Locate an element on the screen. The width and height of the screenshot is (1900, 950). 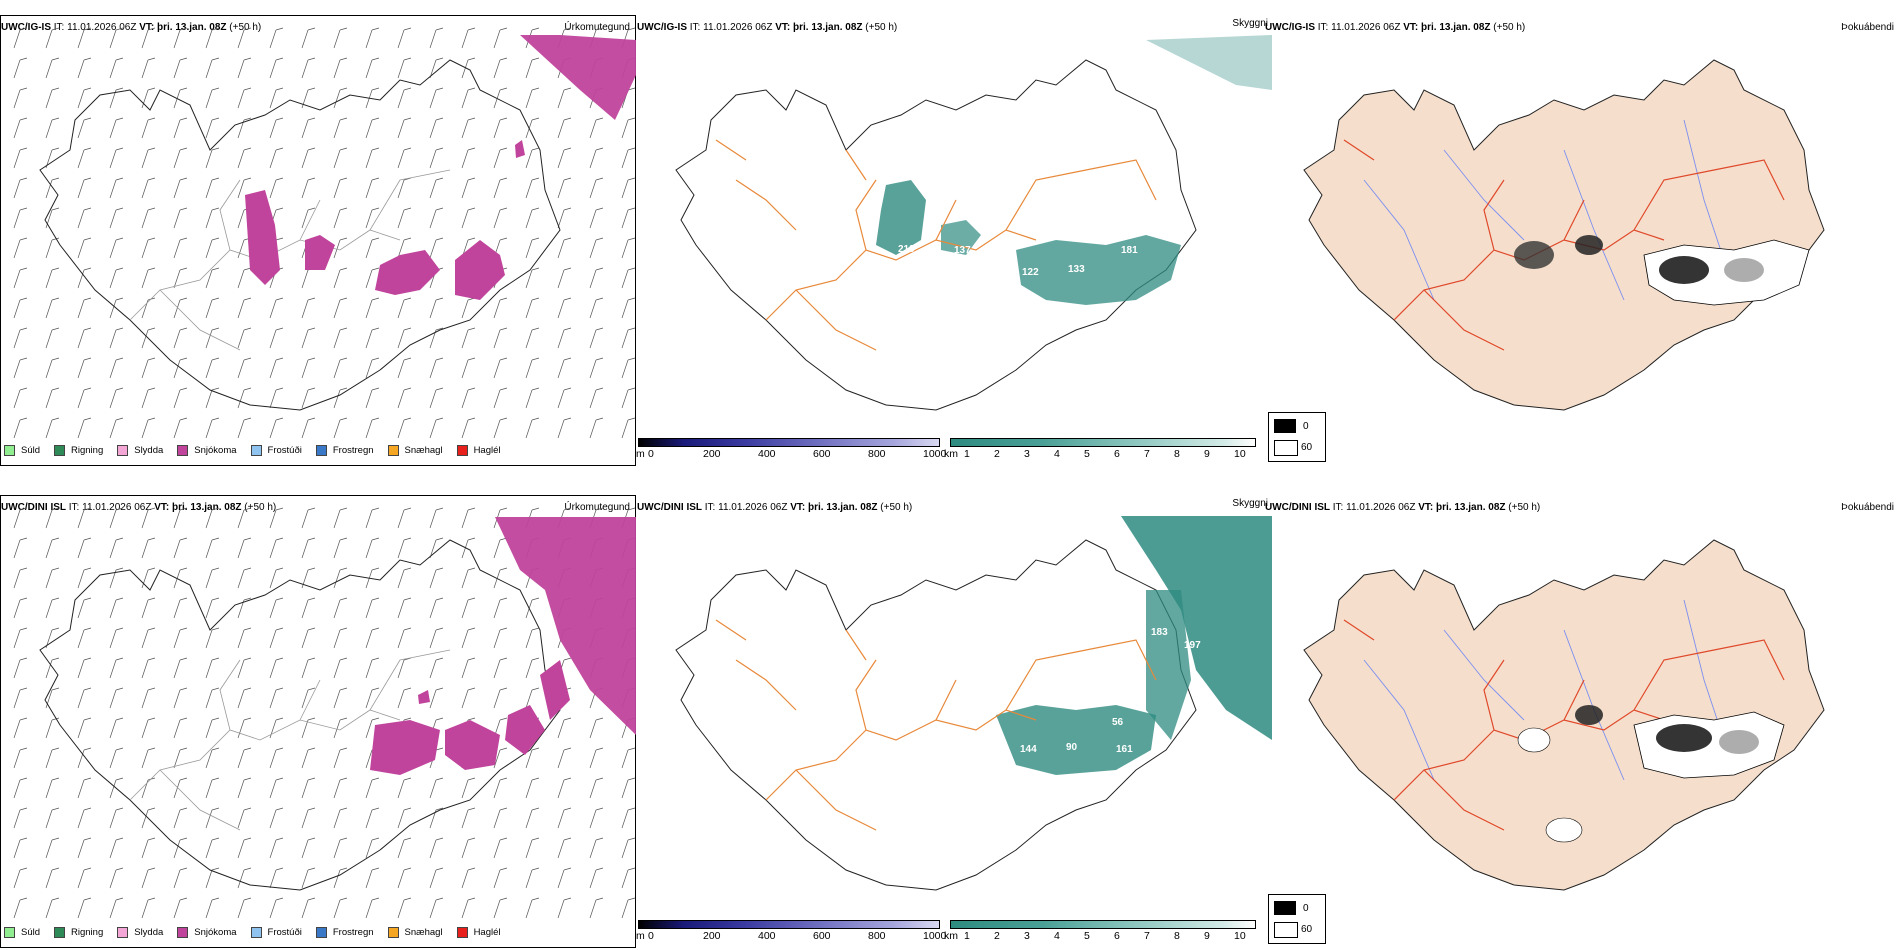
scale-tick: 800 is located at coordinates (877, 936).